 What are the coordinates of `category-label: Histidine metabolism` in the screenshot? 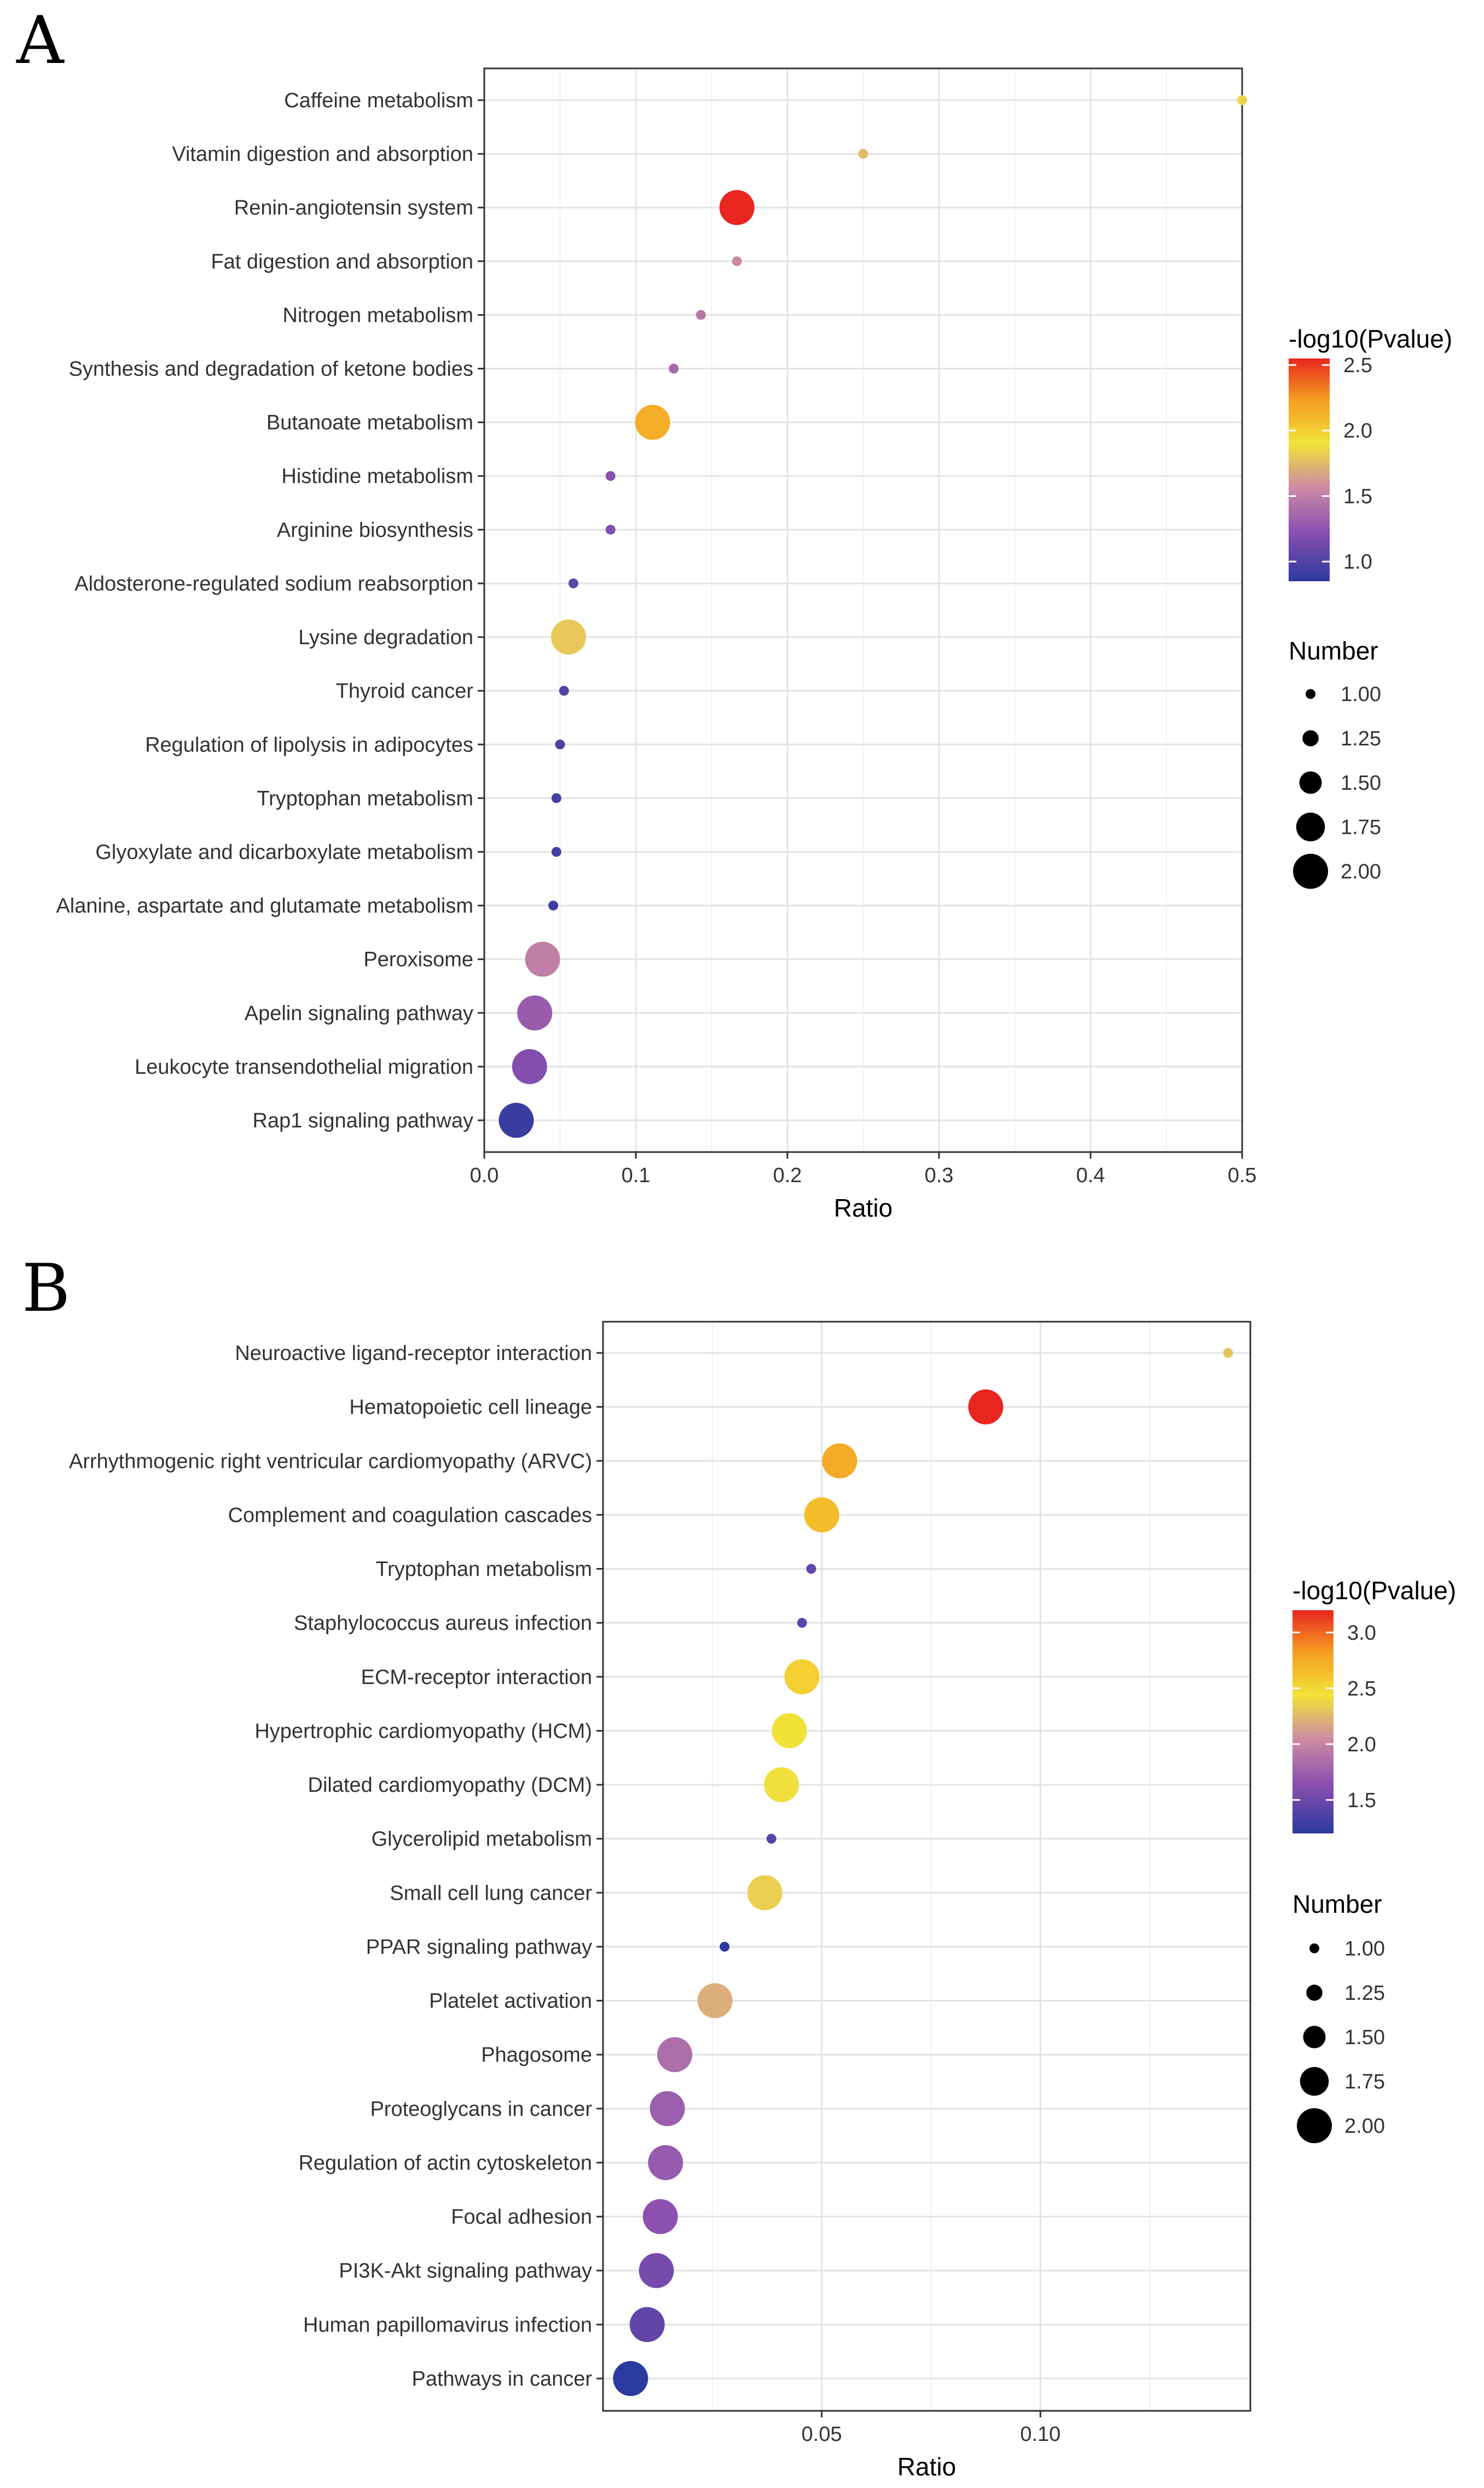 It's located at (377, 476).